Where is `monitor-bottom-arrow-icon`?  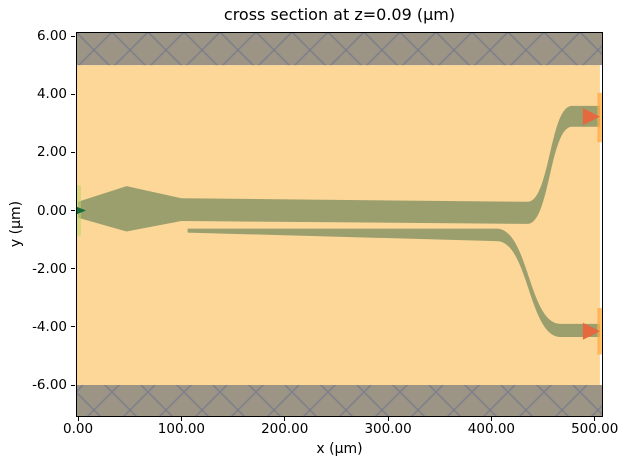 monitor-bottom-arrow-icon is located at coordinates (591, 331).